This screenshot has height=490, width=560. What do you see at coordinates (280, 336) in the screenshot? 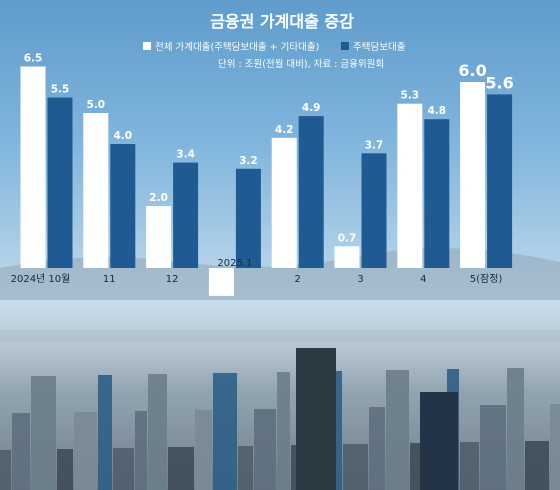
I see `river-band` at bounding box center [280, 336].